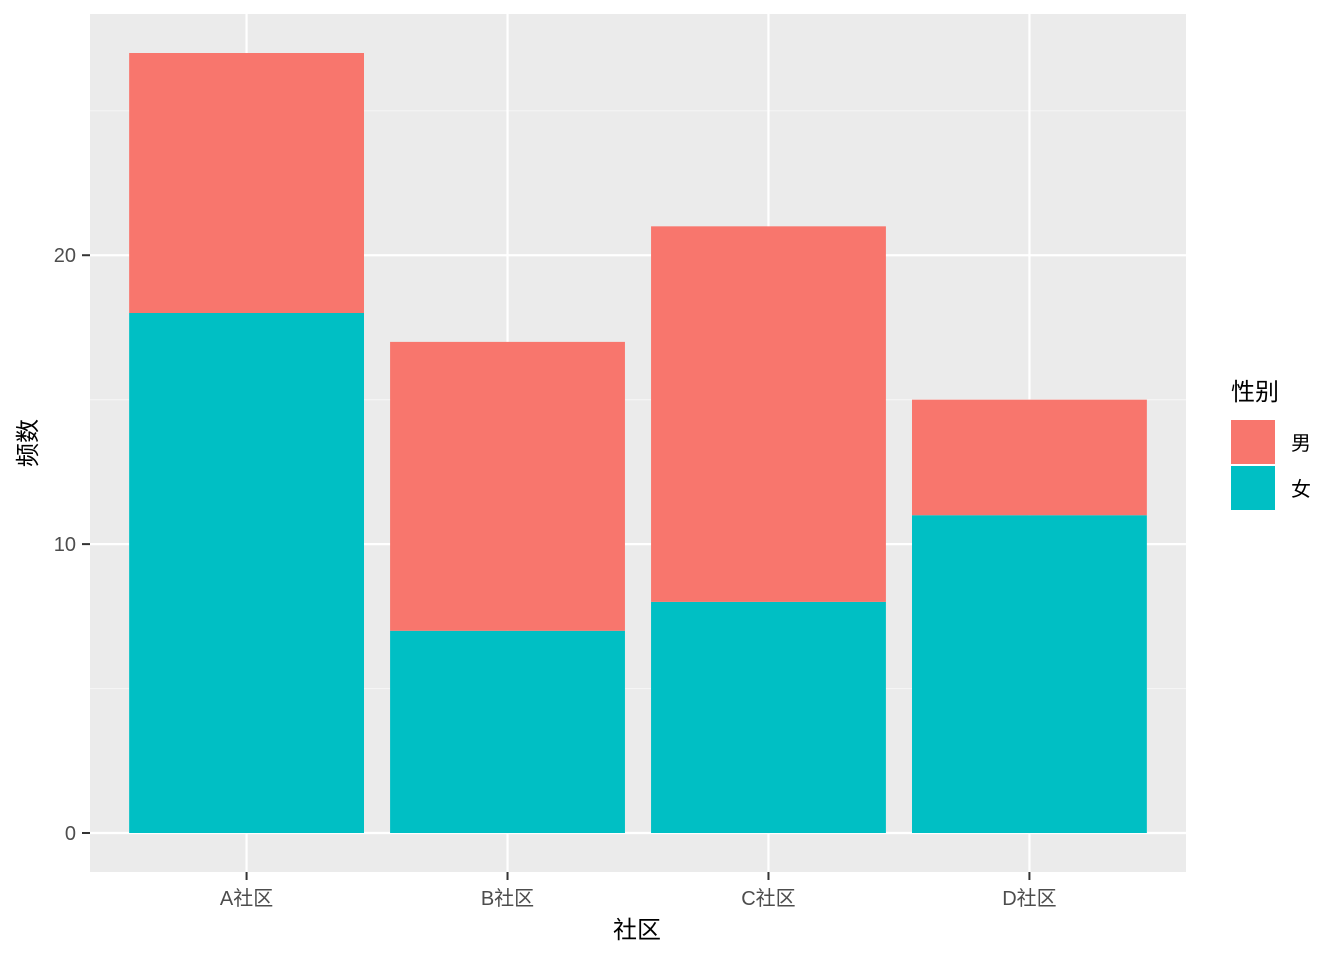  What do you see at coordinates (1301, 443) in the screenshot?
I see `legend-label: 男` at bounding box center [1301, 443].